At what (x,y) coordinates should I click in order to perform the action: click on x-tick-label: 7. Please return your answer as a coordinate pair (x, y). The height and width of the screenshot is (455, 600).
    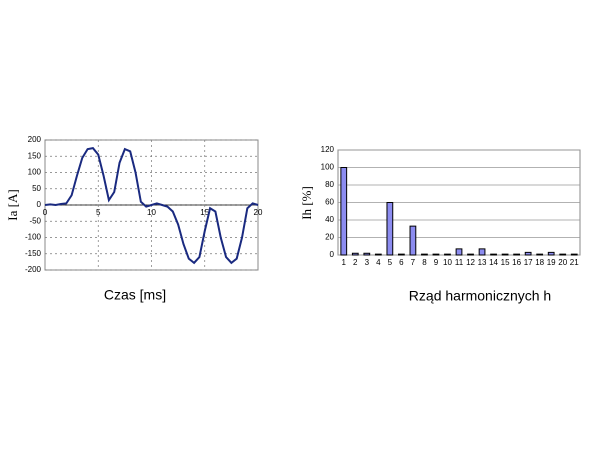
    Looking at the image, I should click on (413, 262).